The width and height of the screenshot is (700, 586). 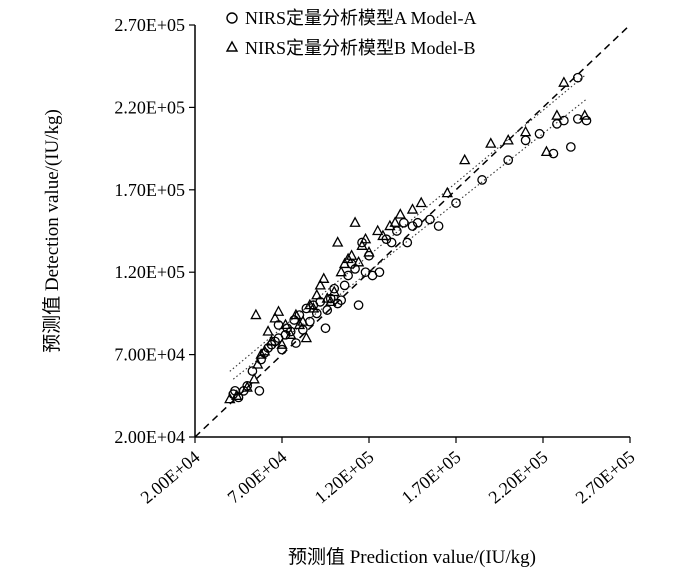 I want to click on y-tick-label: 2.70E+05, so click(x=149, y=25).